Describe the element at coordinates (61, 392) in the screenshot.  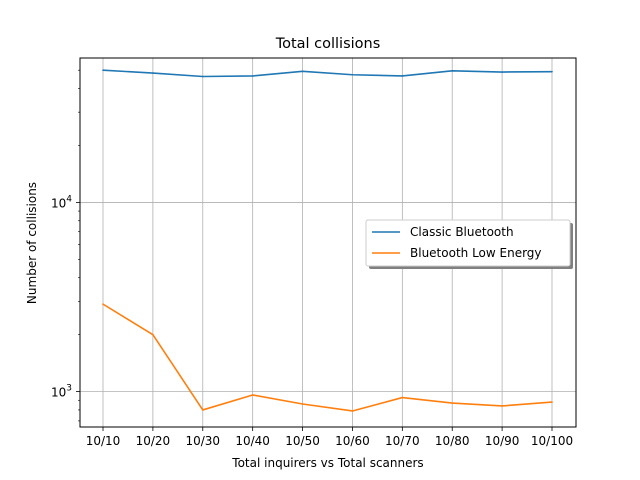
I see `y-tick-label: 10³` at that location.